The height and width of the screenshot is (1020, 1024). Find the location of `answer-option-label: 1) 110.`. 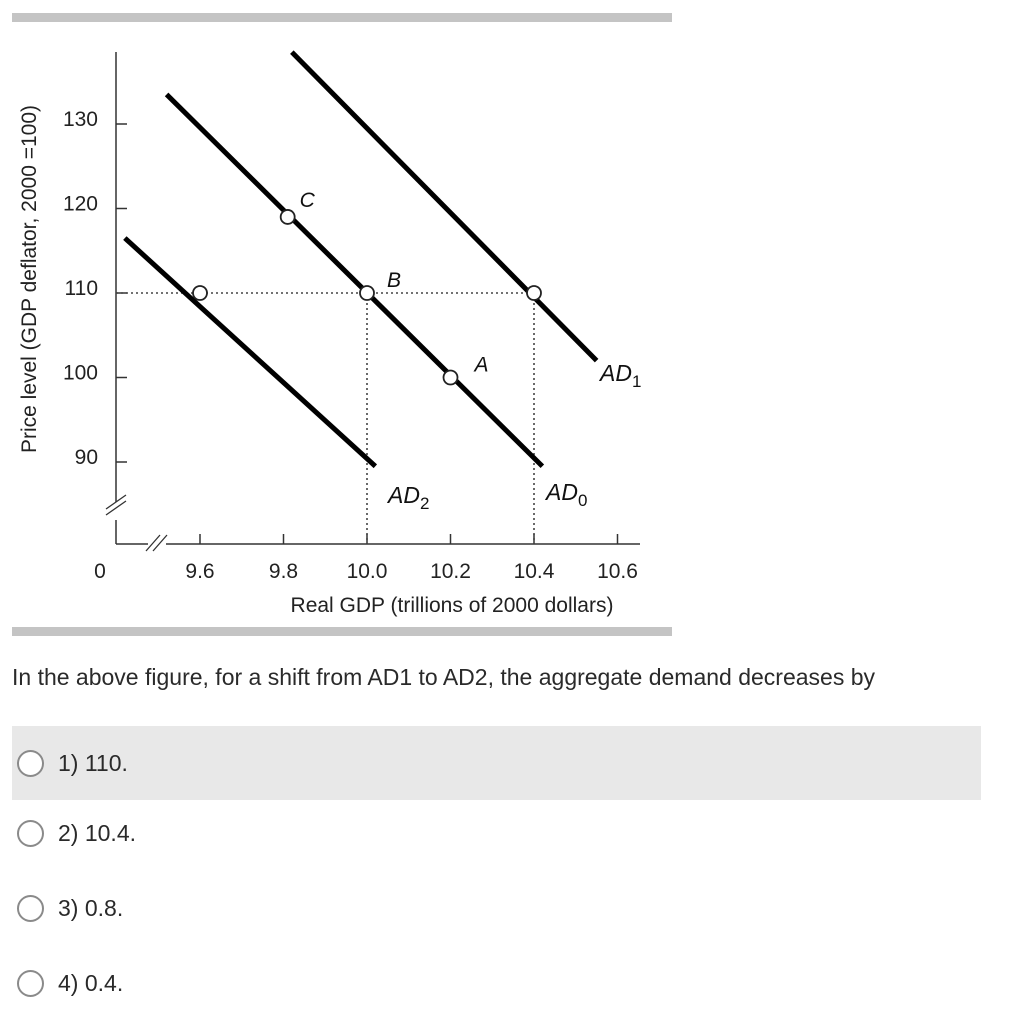

answer-option-label: 1) 110. is located at coordinates (93, 762).